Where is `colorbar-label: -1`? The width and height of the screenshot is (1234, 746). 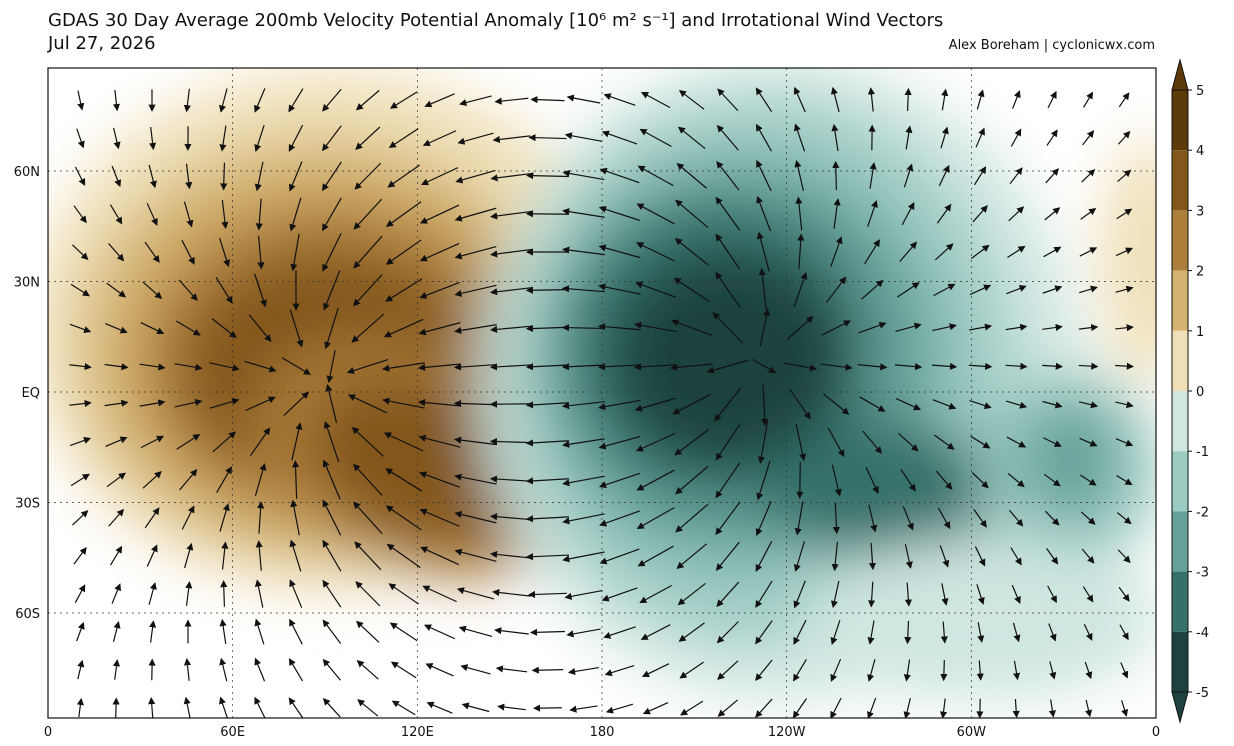 colorbar-label: -1 is located at coordinates (1202, 452).